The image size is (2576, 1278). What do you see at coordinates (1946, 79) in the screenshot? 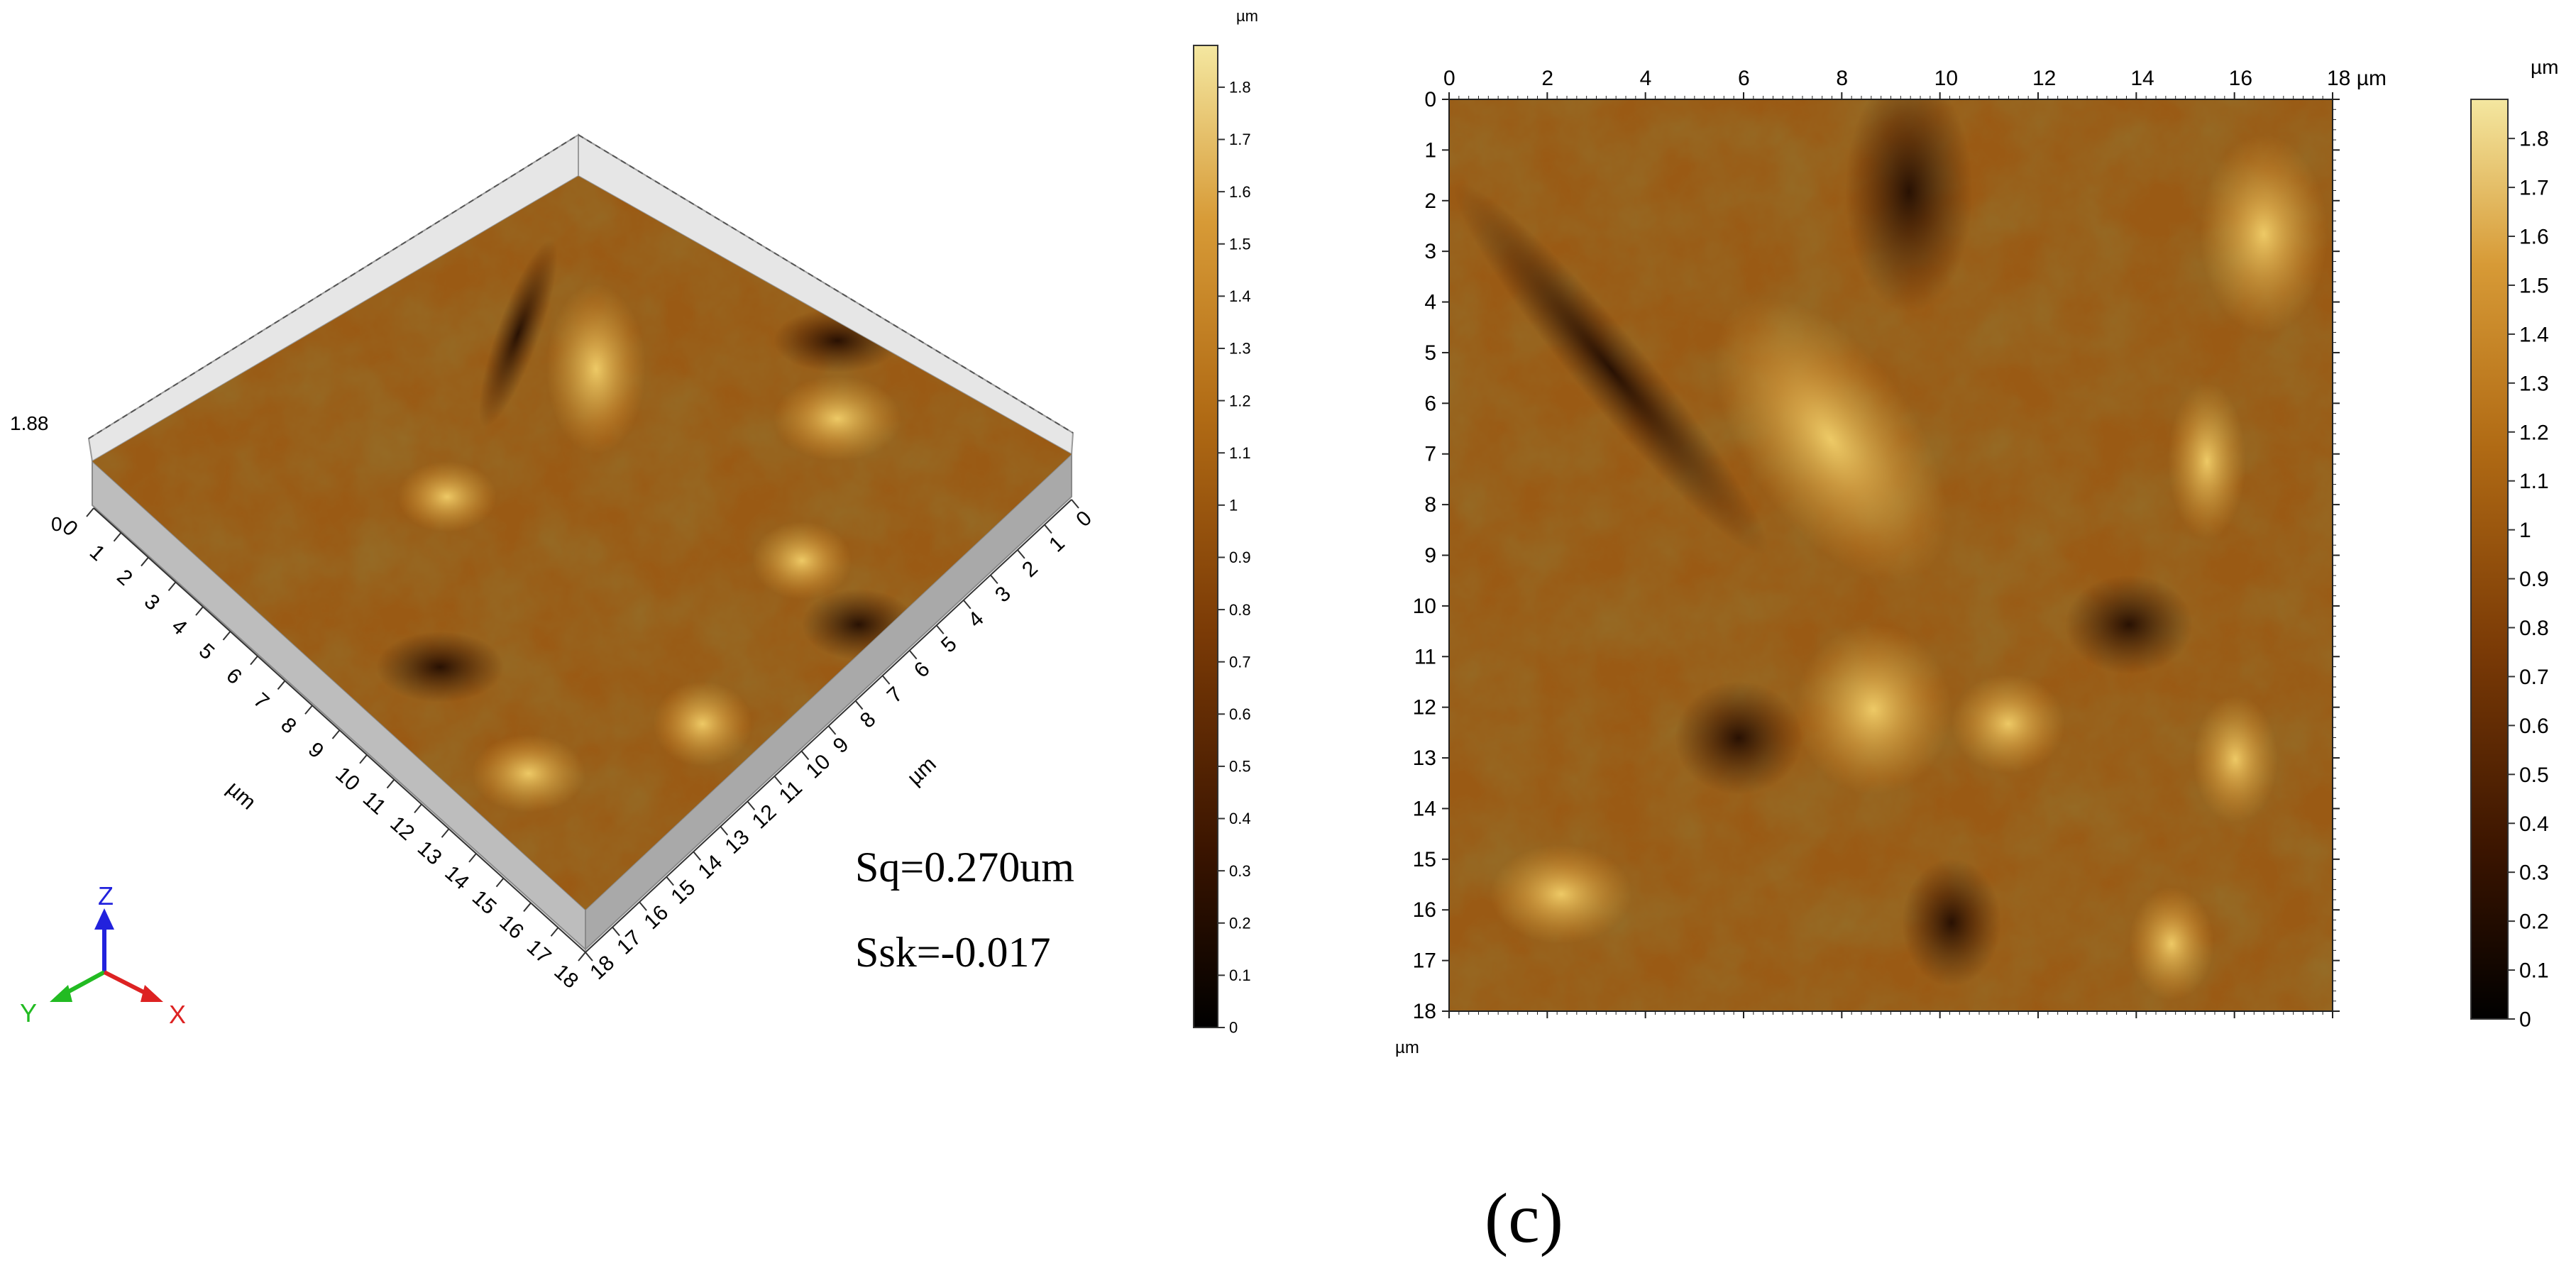
I see `x-axis-tick-label: 10` at bounding box center [1946, 79].